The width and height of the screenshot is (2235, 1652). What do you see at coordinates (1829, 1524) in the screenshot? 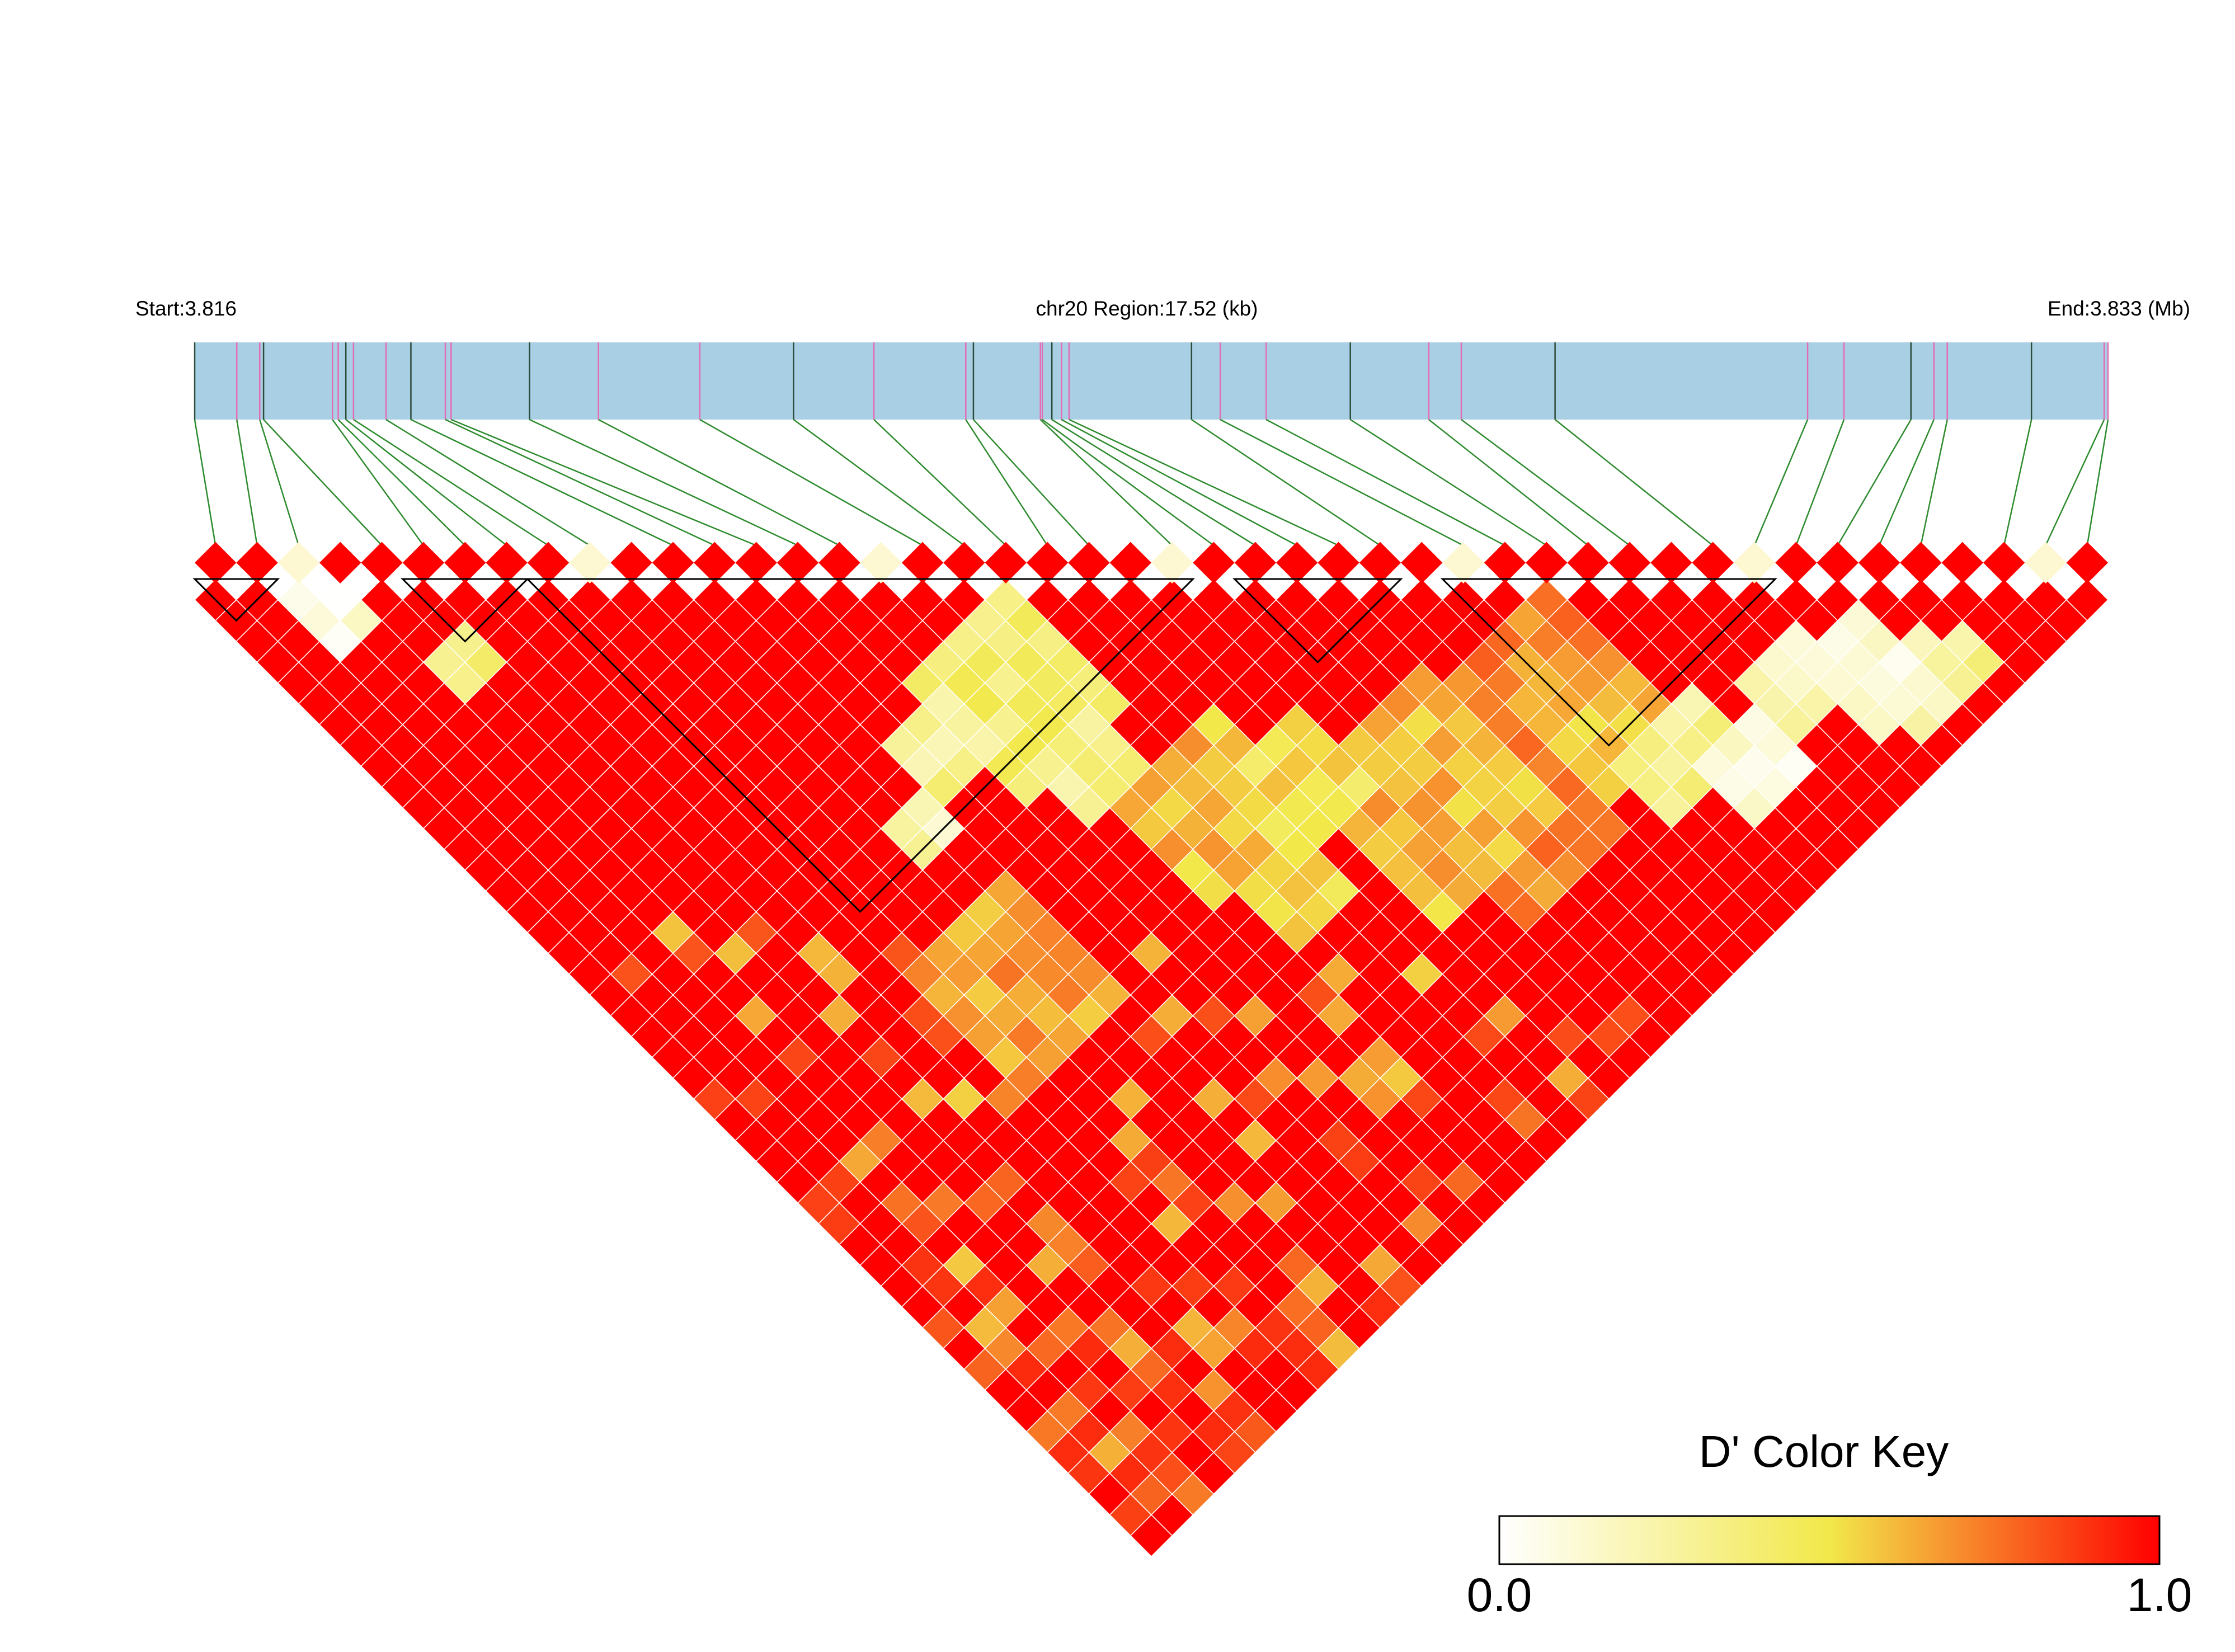
I see `color-key: D' Color Key 0.0 1.0` at bounding box center [1829, 1524].